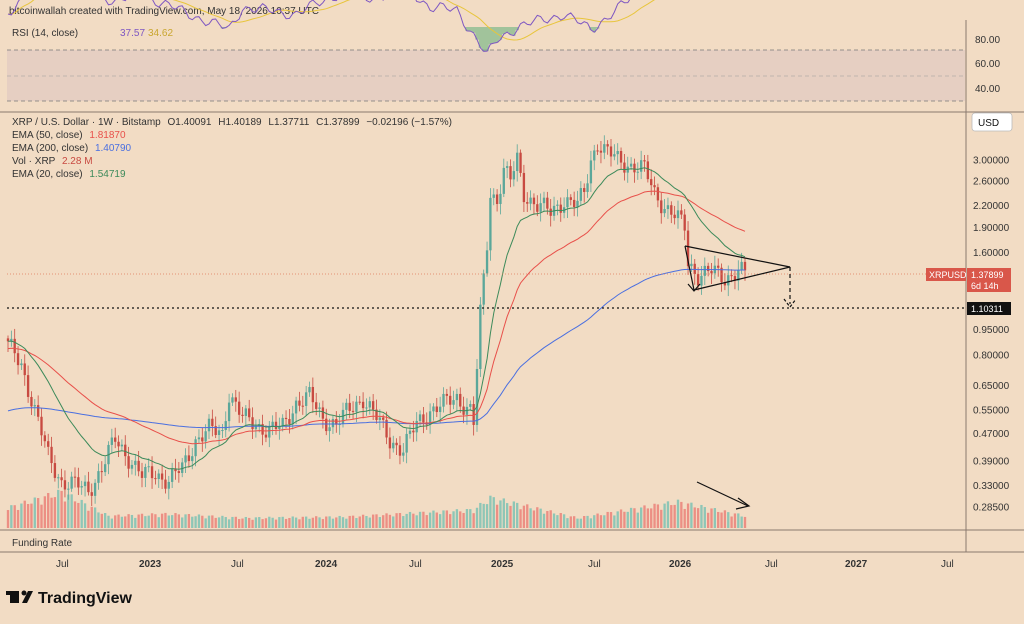 This screenshot has height=624, width=1024. I want to click on tradingview-logo-text: TradingView, so click(85, 598).